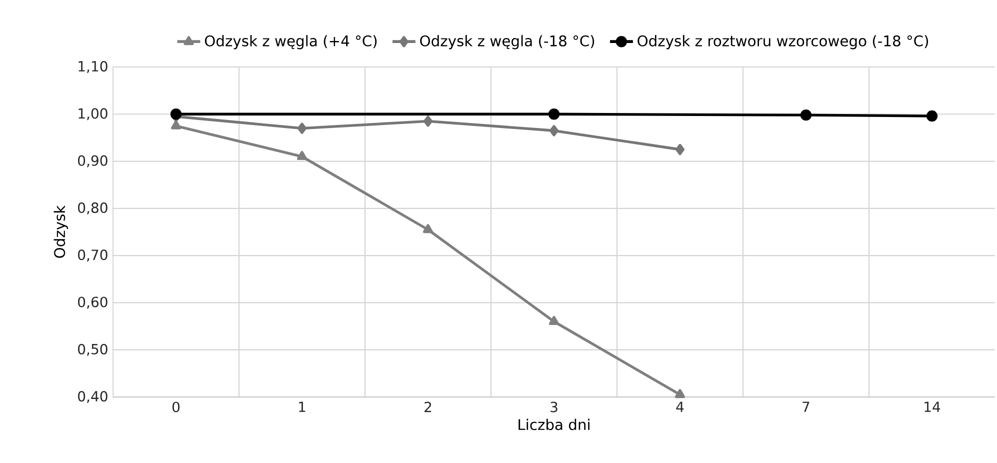  What do you see at coordinates (93, 114) in the screenshot?
I see `y-tick-label: 1,00` at bounding box center [93, 114].